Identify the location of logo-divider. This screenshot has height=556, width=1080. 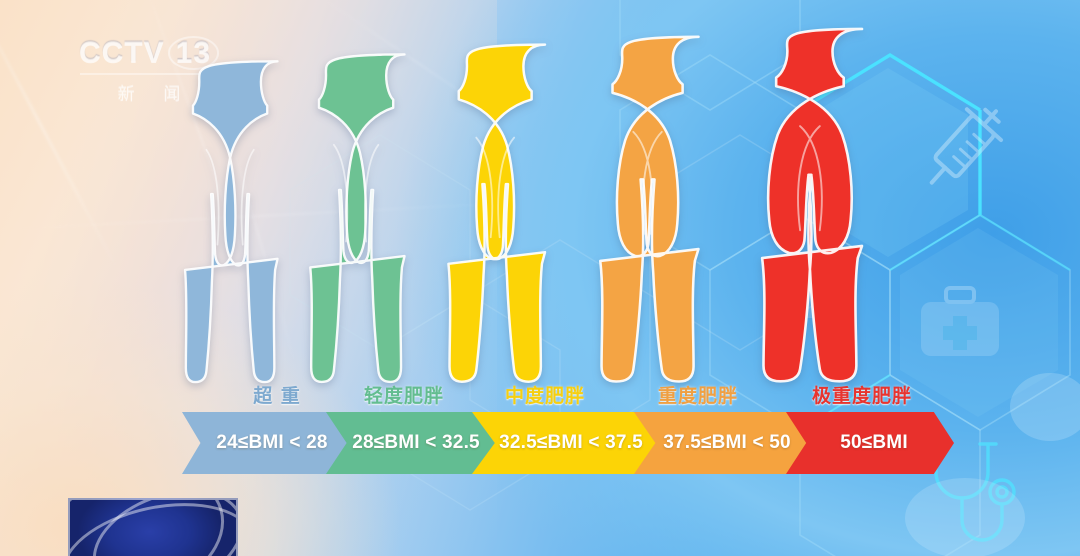
(149, 74).